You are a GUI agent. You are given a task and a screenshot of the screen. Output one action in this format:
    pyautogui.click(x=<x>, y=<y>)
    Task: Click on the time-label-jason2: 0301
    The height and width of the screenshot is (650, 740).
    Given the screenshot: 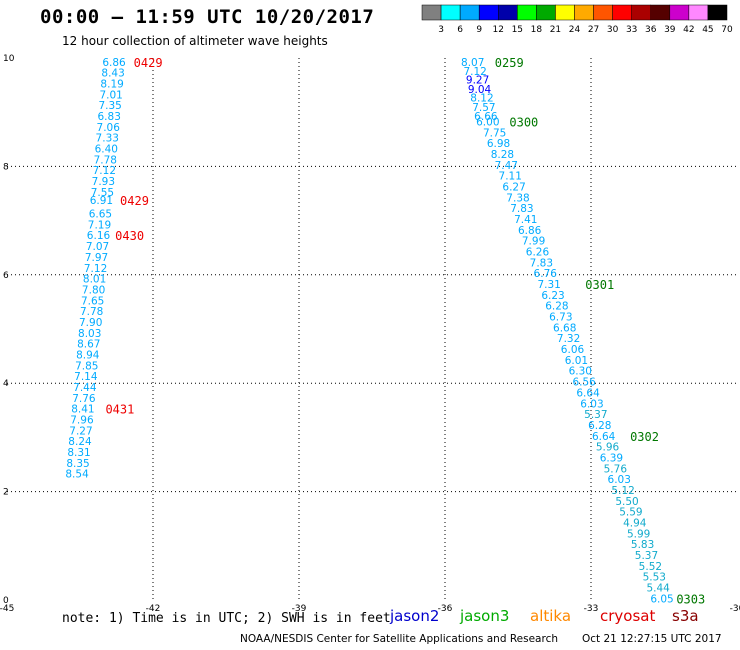 What is the action you would take?
    pyautogui.click(x=599, y=285)
    